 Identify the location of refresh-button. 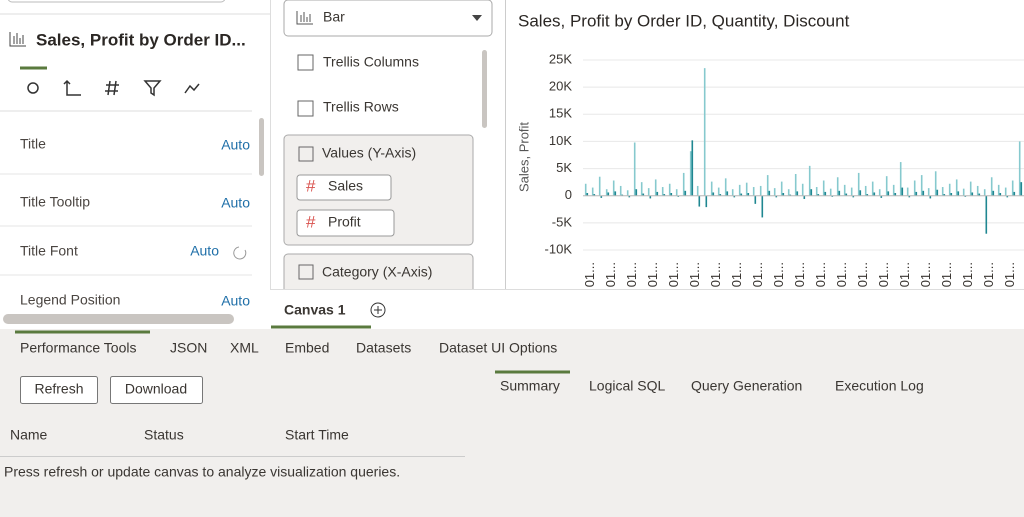
(59, 390).